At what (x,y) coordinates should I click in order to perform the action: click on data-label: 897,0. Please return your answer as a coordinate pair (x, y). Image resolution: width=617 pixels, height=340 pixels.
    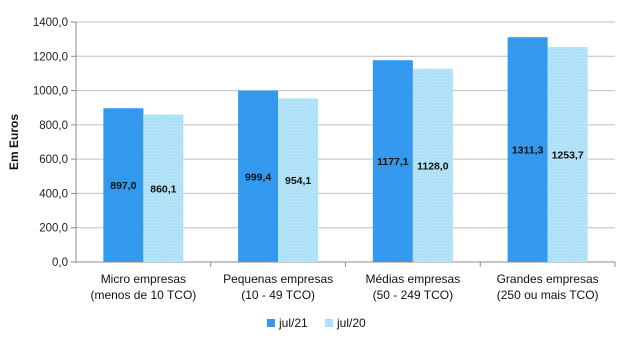
    Looking at the image, I should click on (123, 186).